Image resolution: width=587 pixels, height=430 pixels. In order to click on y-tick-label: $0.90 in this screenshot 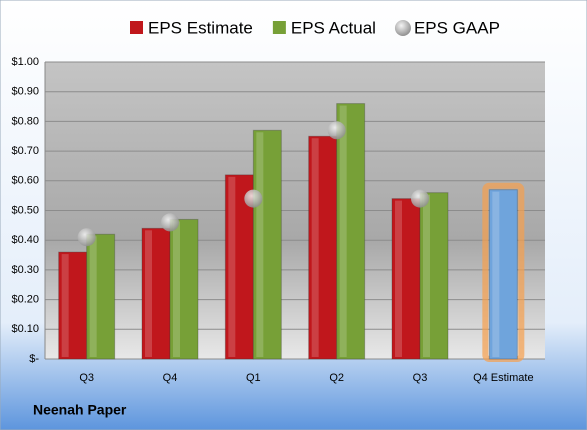, I will do `click(25, 92)`.